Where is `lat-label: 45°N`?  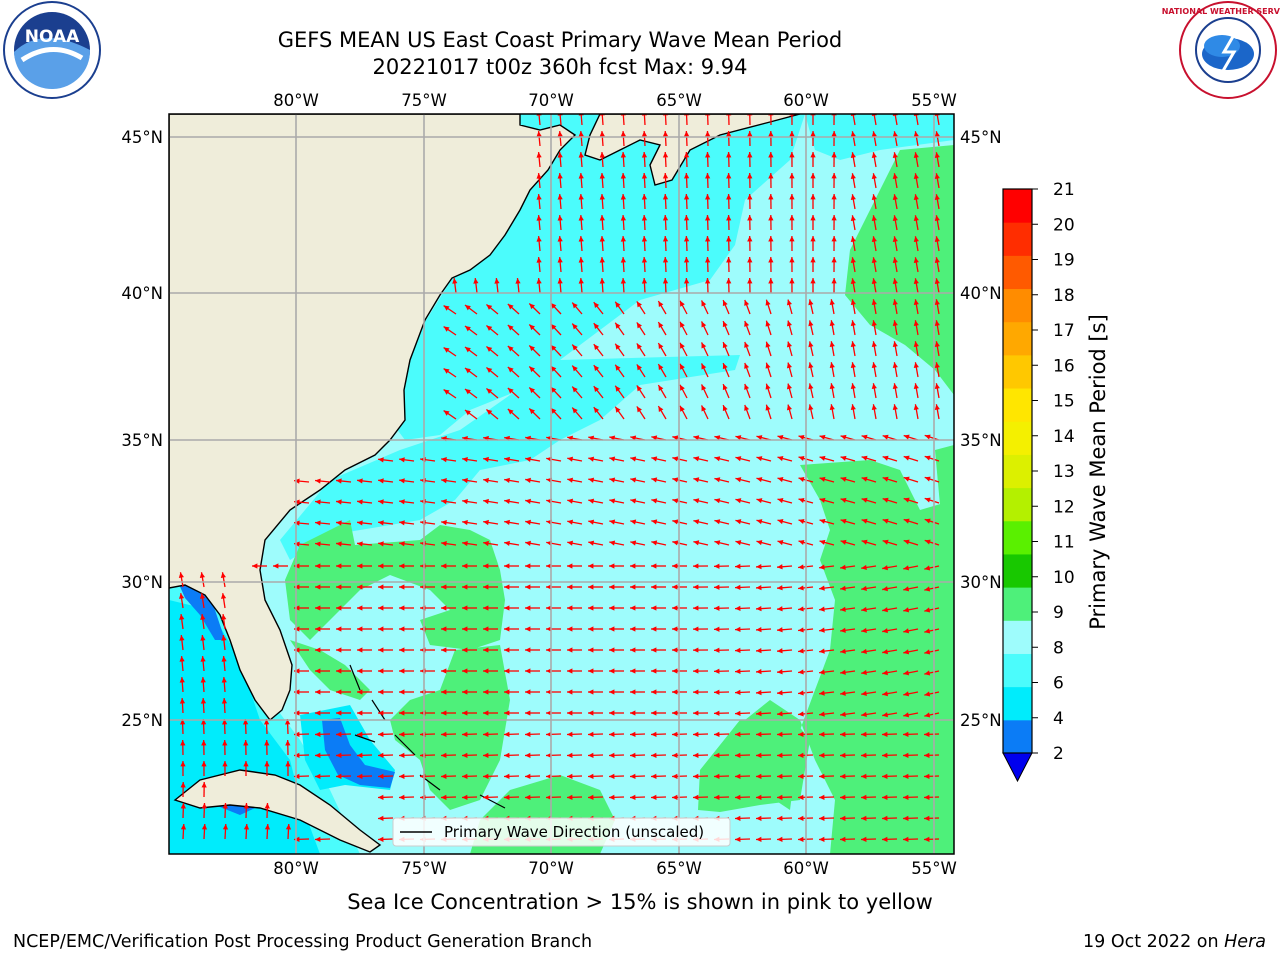 lat-label: 45°N is located at coordinates (142, 137).